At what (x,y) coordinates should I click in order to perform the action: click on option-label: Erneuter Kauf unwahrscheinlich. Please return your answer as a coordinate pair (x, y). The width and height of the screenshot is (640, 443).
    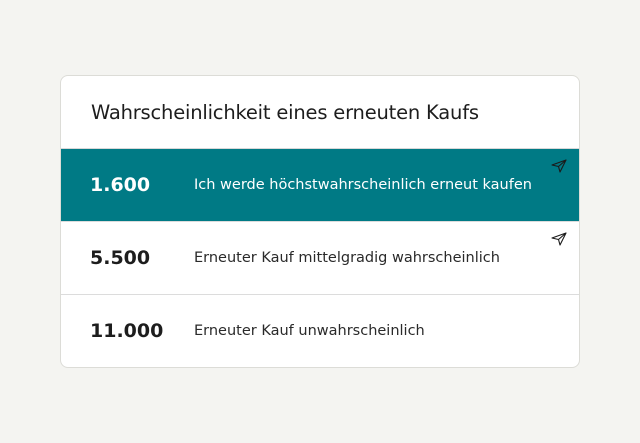
    Looking at the image, I should click on (309, 331).